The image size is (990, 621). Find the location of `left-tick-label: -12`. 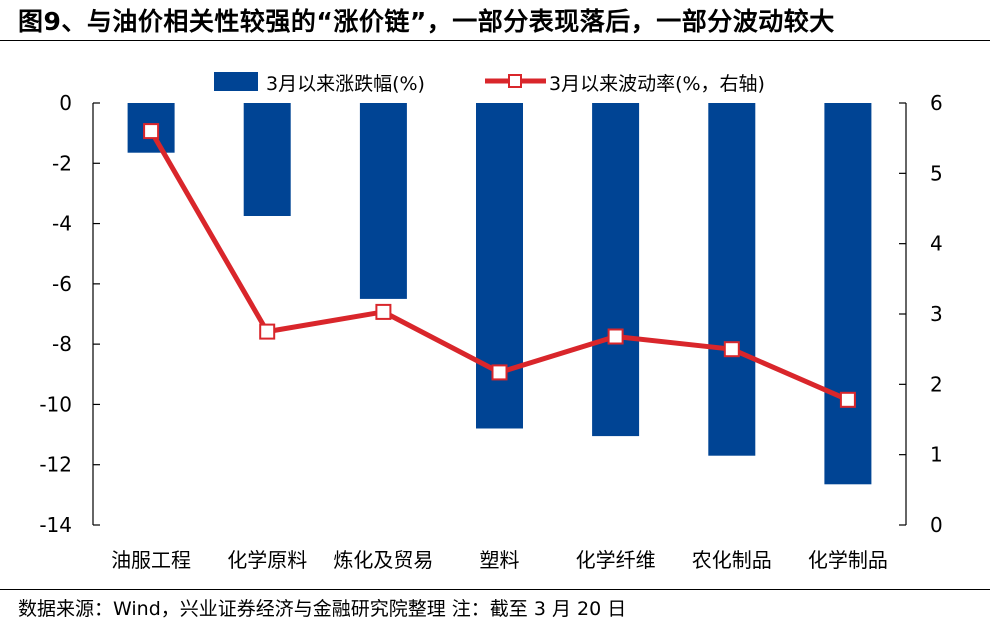

left-tick-label: -12 is located at coordinates (55, 465).